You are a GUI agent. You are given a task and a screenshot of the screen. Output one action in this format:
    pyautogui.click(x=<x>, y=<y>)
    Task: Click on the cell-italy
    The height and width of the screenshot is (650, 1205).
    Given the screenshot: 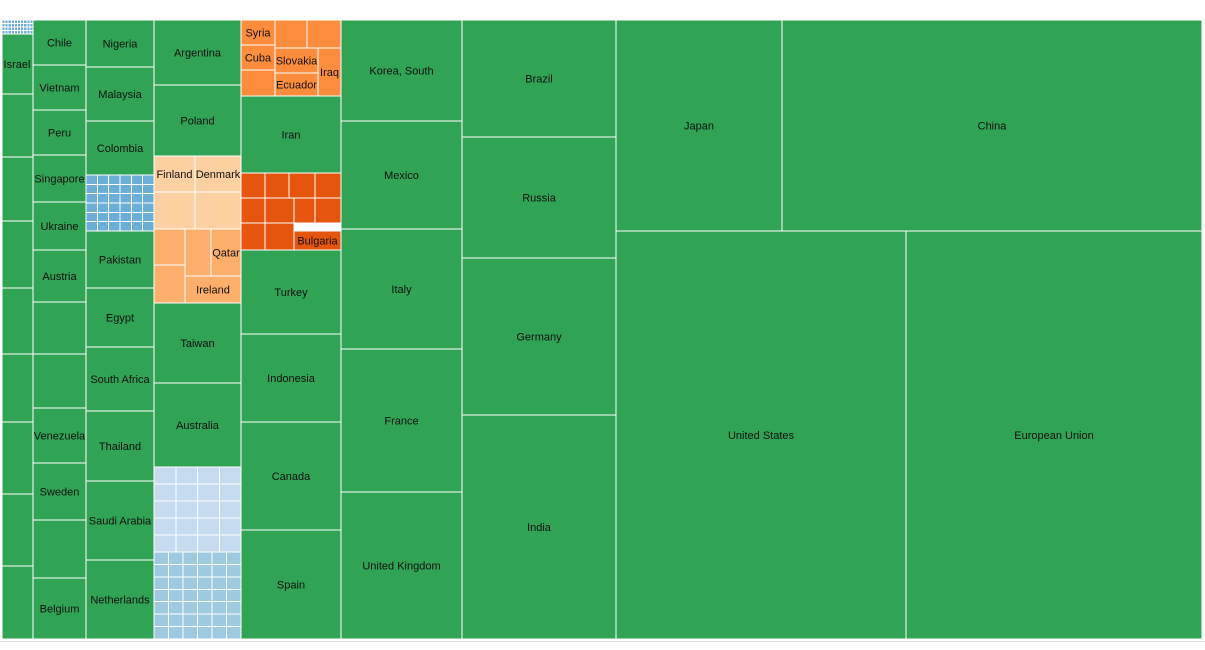 What is the action you would take?
    pyautogui.click(x=401, y=289)
    